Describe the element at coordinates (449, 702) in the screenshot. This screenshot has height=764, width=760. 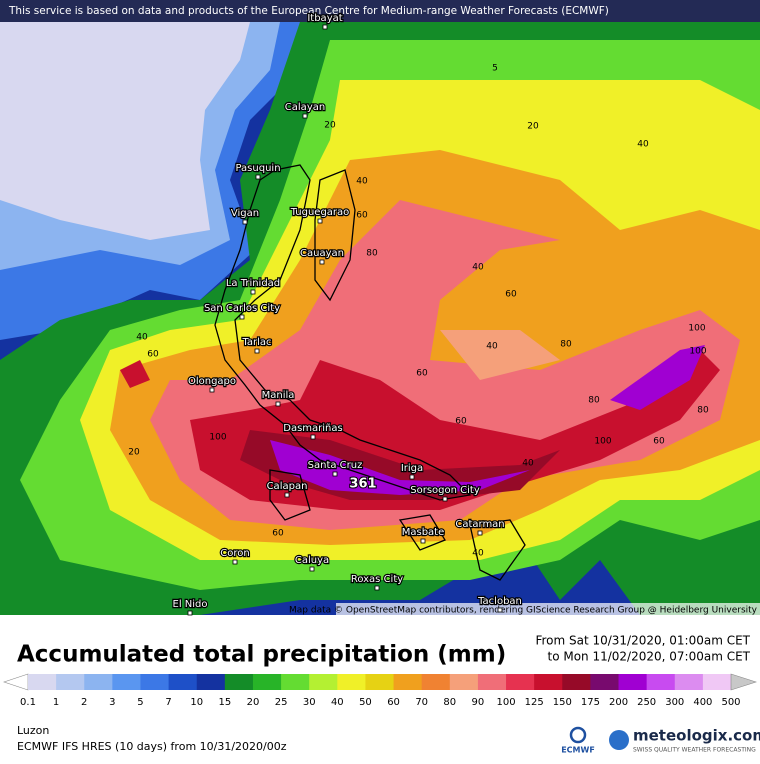
I see `legend-label: 80` at that location.